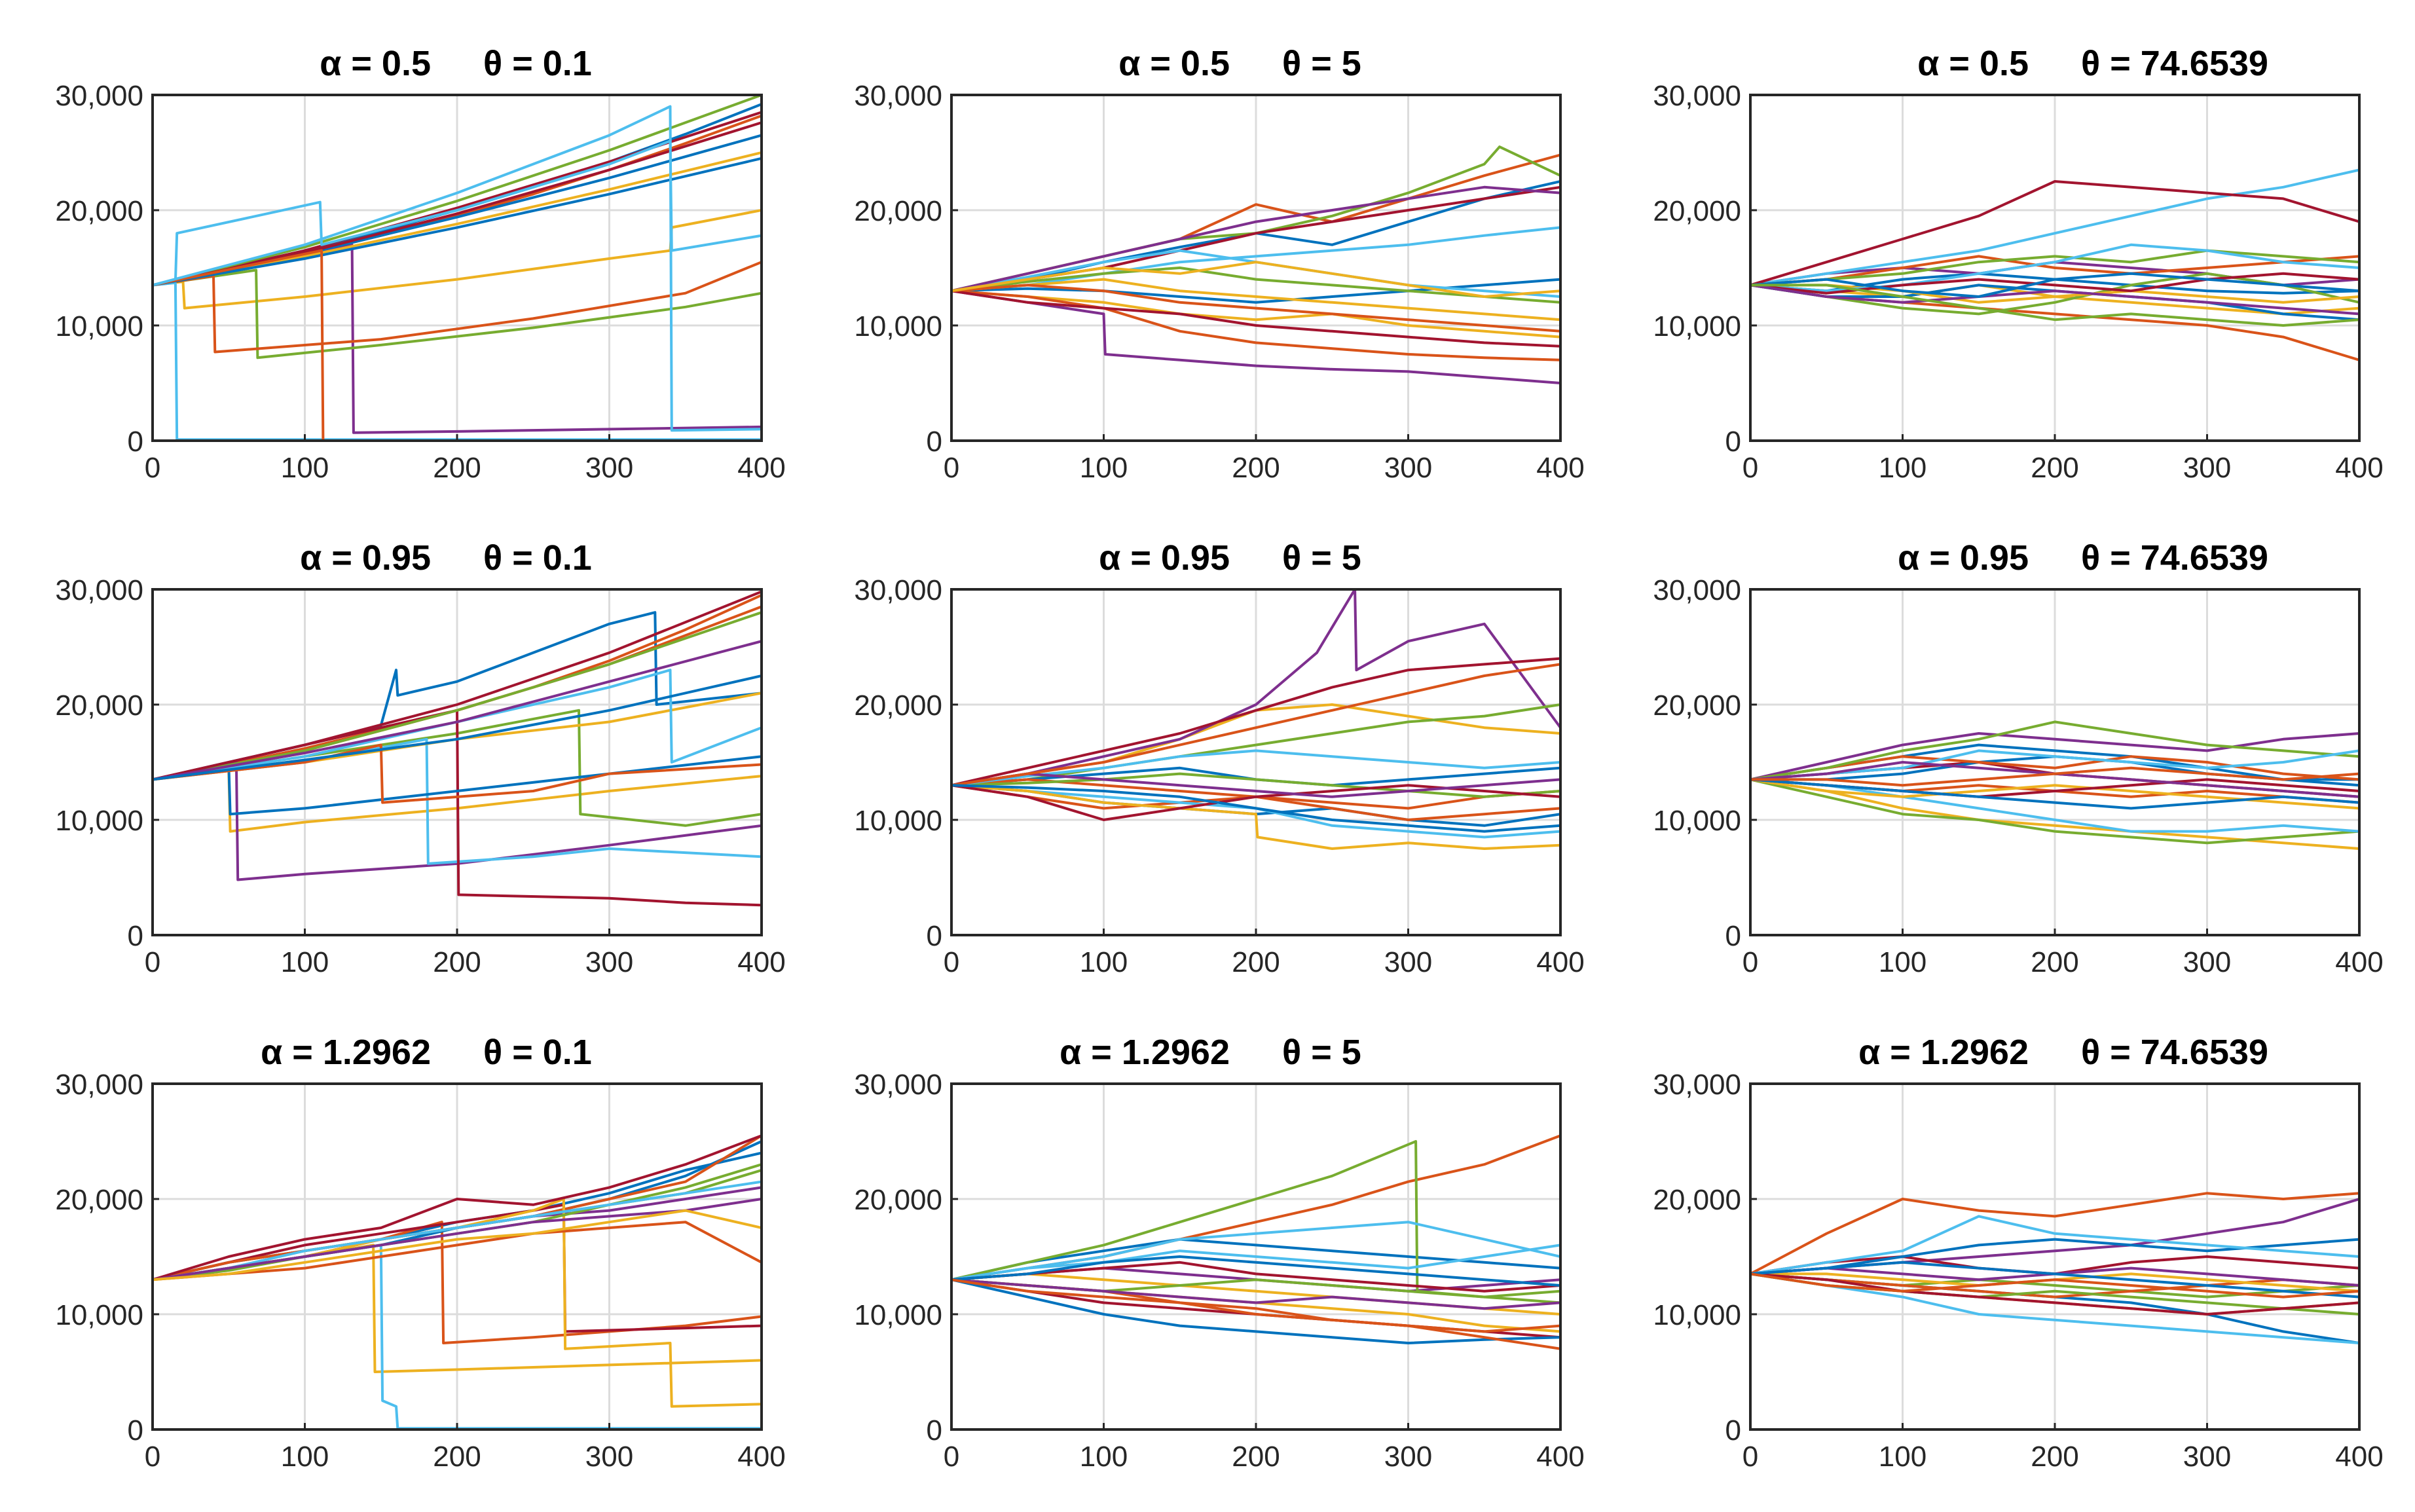 Image resolution: width=2415 pixels, height=1512 pixels. I want to click on panel-title-alpha: α = 0.5, so click(375, 63).